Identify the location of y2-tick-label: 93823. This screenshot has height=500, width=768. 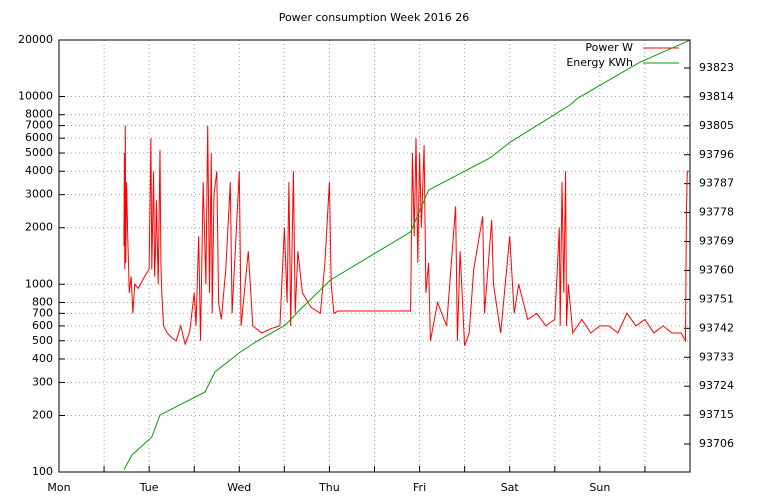
(716, 67).